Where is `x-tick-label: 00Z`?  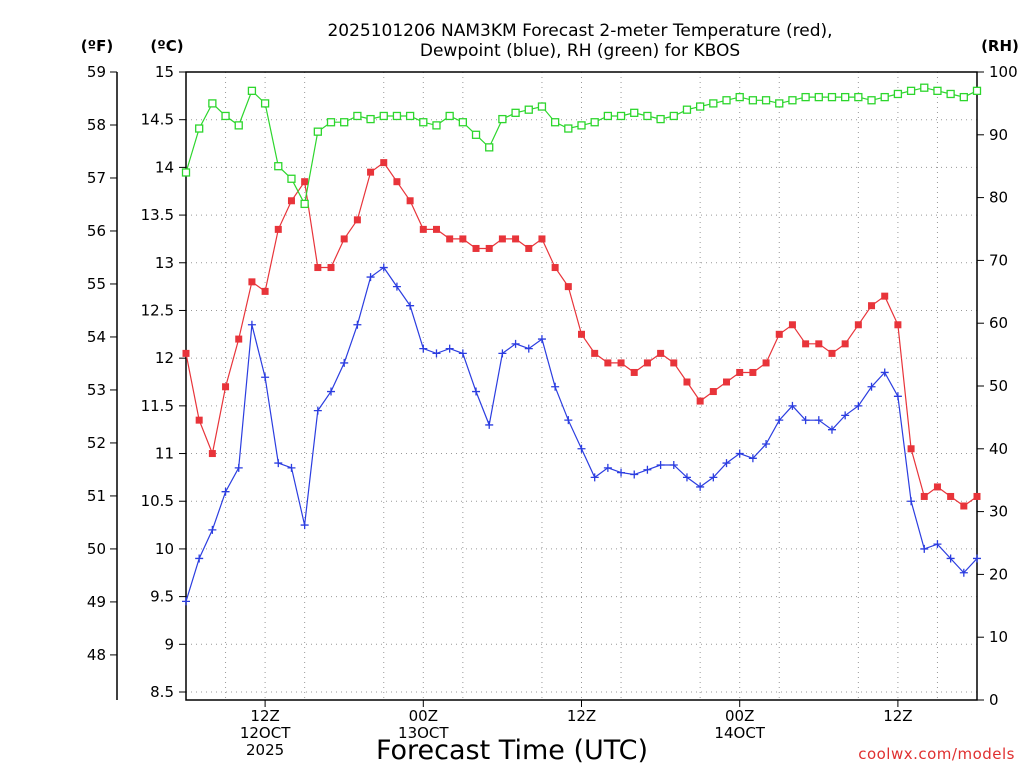
x-tick-label: 00Z is located at coordinates (423, 716).